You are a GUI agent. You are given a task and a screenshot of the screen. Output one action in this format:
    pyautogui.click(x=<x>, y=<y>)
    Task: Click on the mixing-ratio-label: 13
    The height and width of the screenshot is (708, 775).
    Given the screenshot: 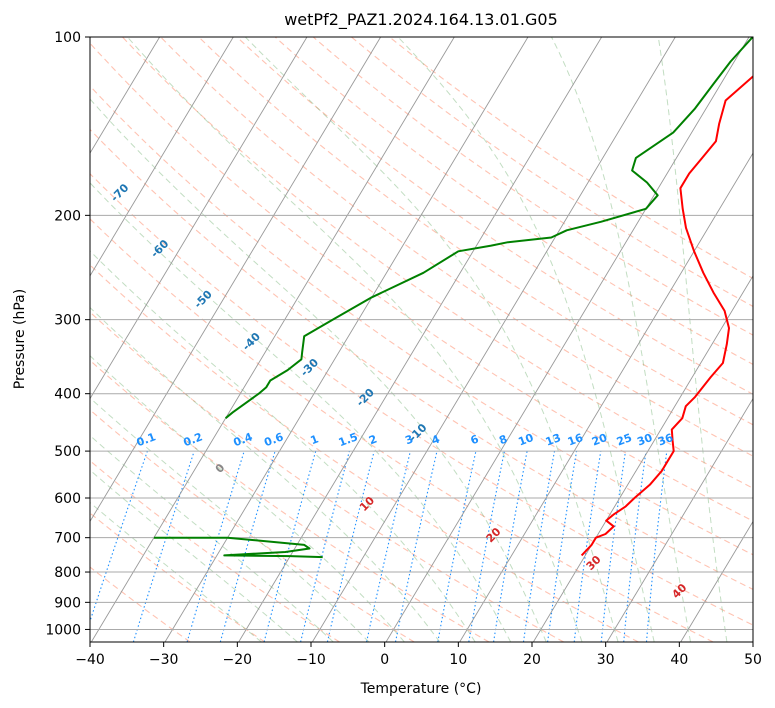 What is the action you would take?
    pyautogui.click(x=553, y=440)
    